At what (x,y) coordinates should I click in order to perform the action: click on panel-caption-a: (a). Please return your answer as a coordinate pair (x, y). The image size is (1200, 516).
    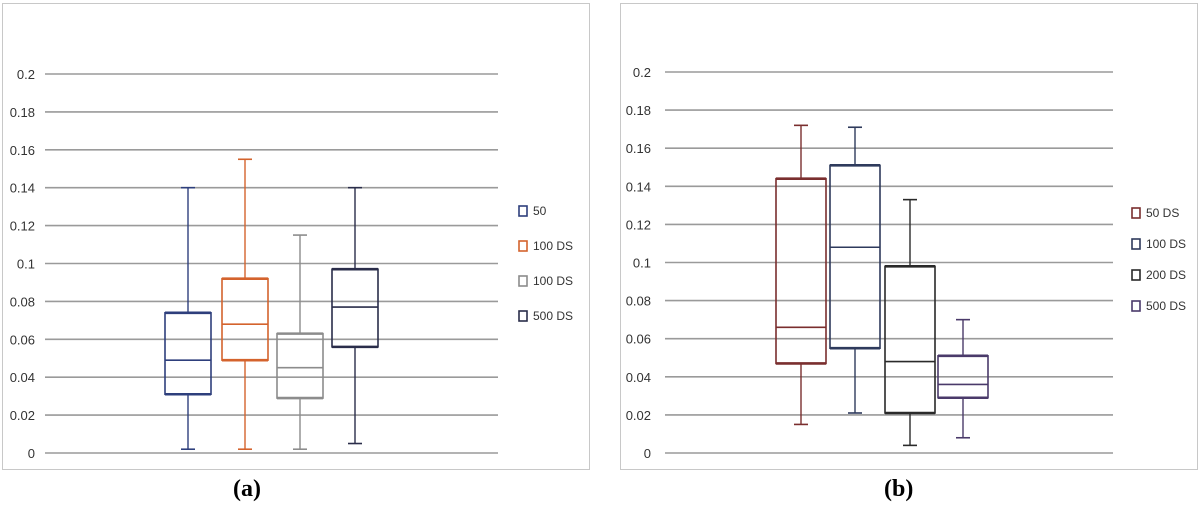
    Looking at the image, I should click on (247, 489).